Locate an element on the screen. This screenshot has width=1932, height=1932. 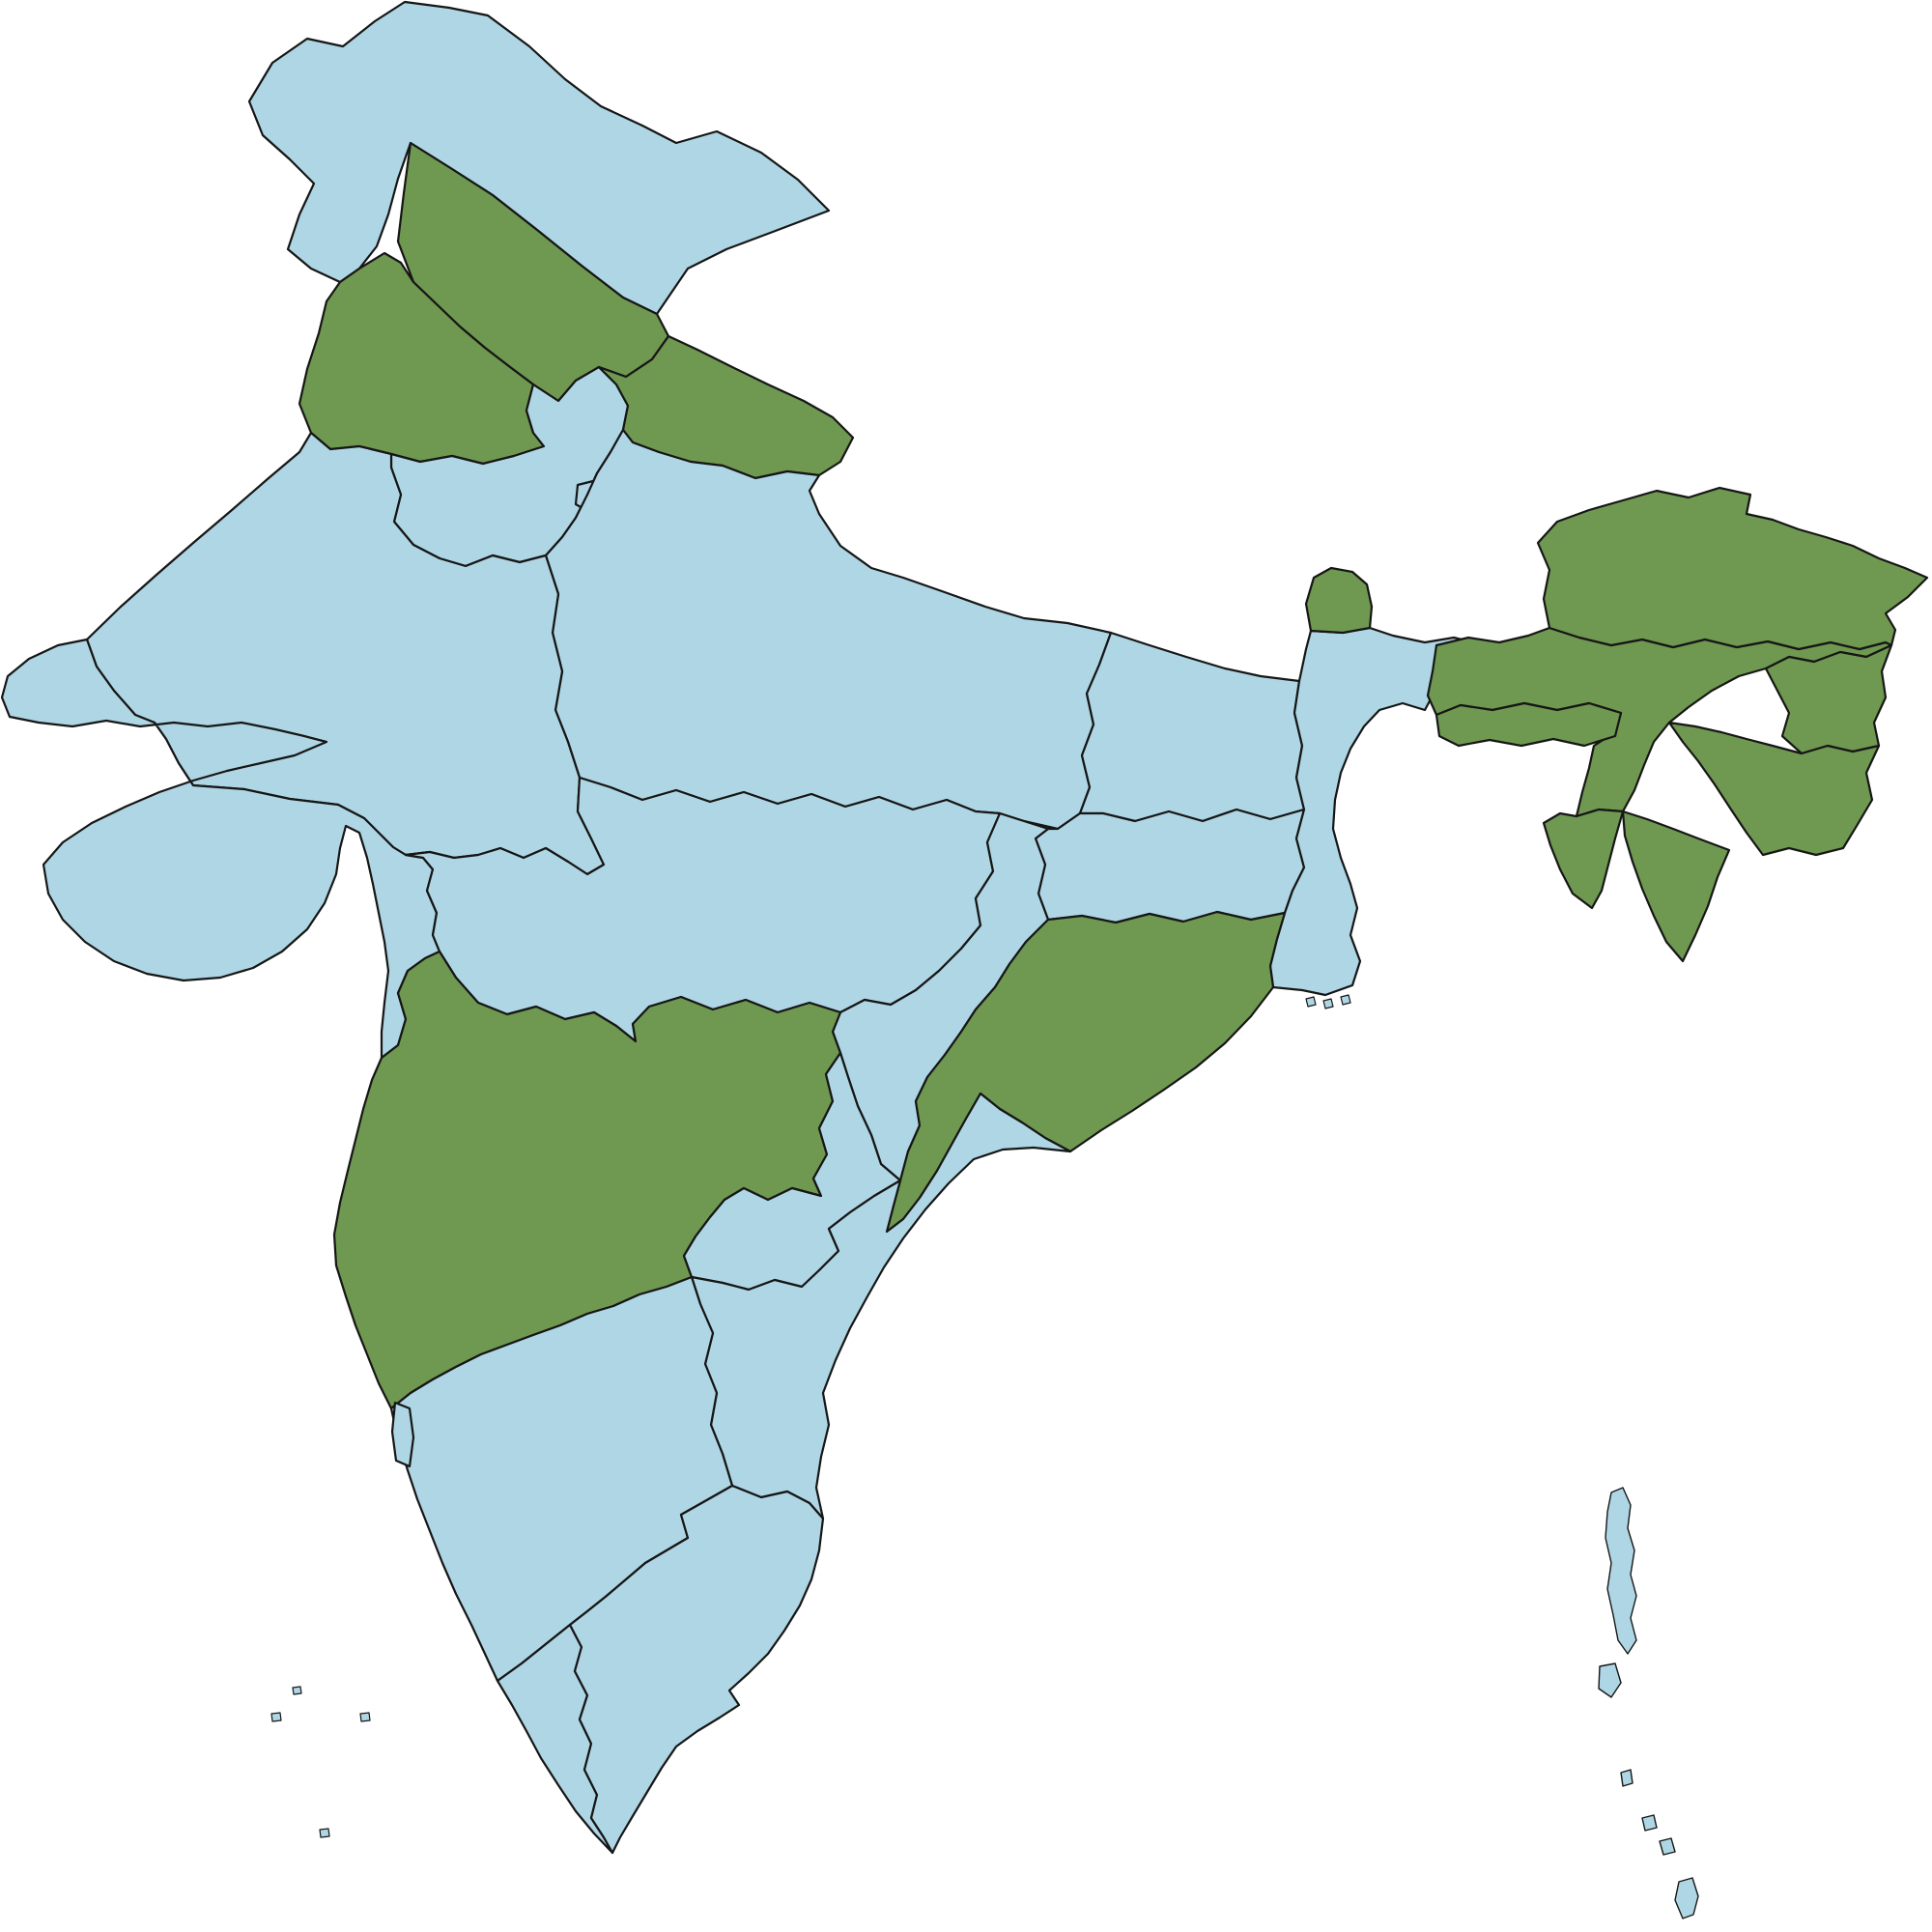
state-west-bengal is located at coordinates (1378, 811).